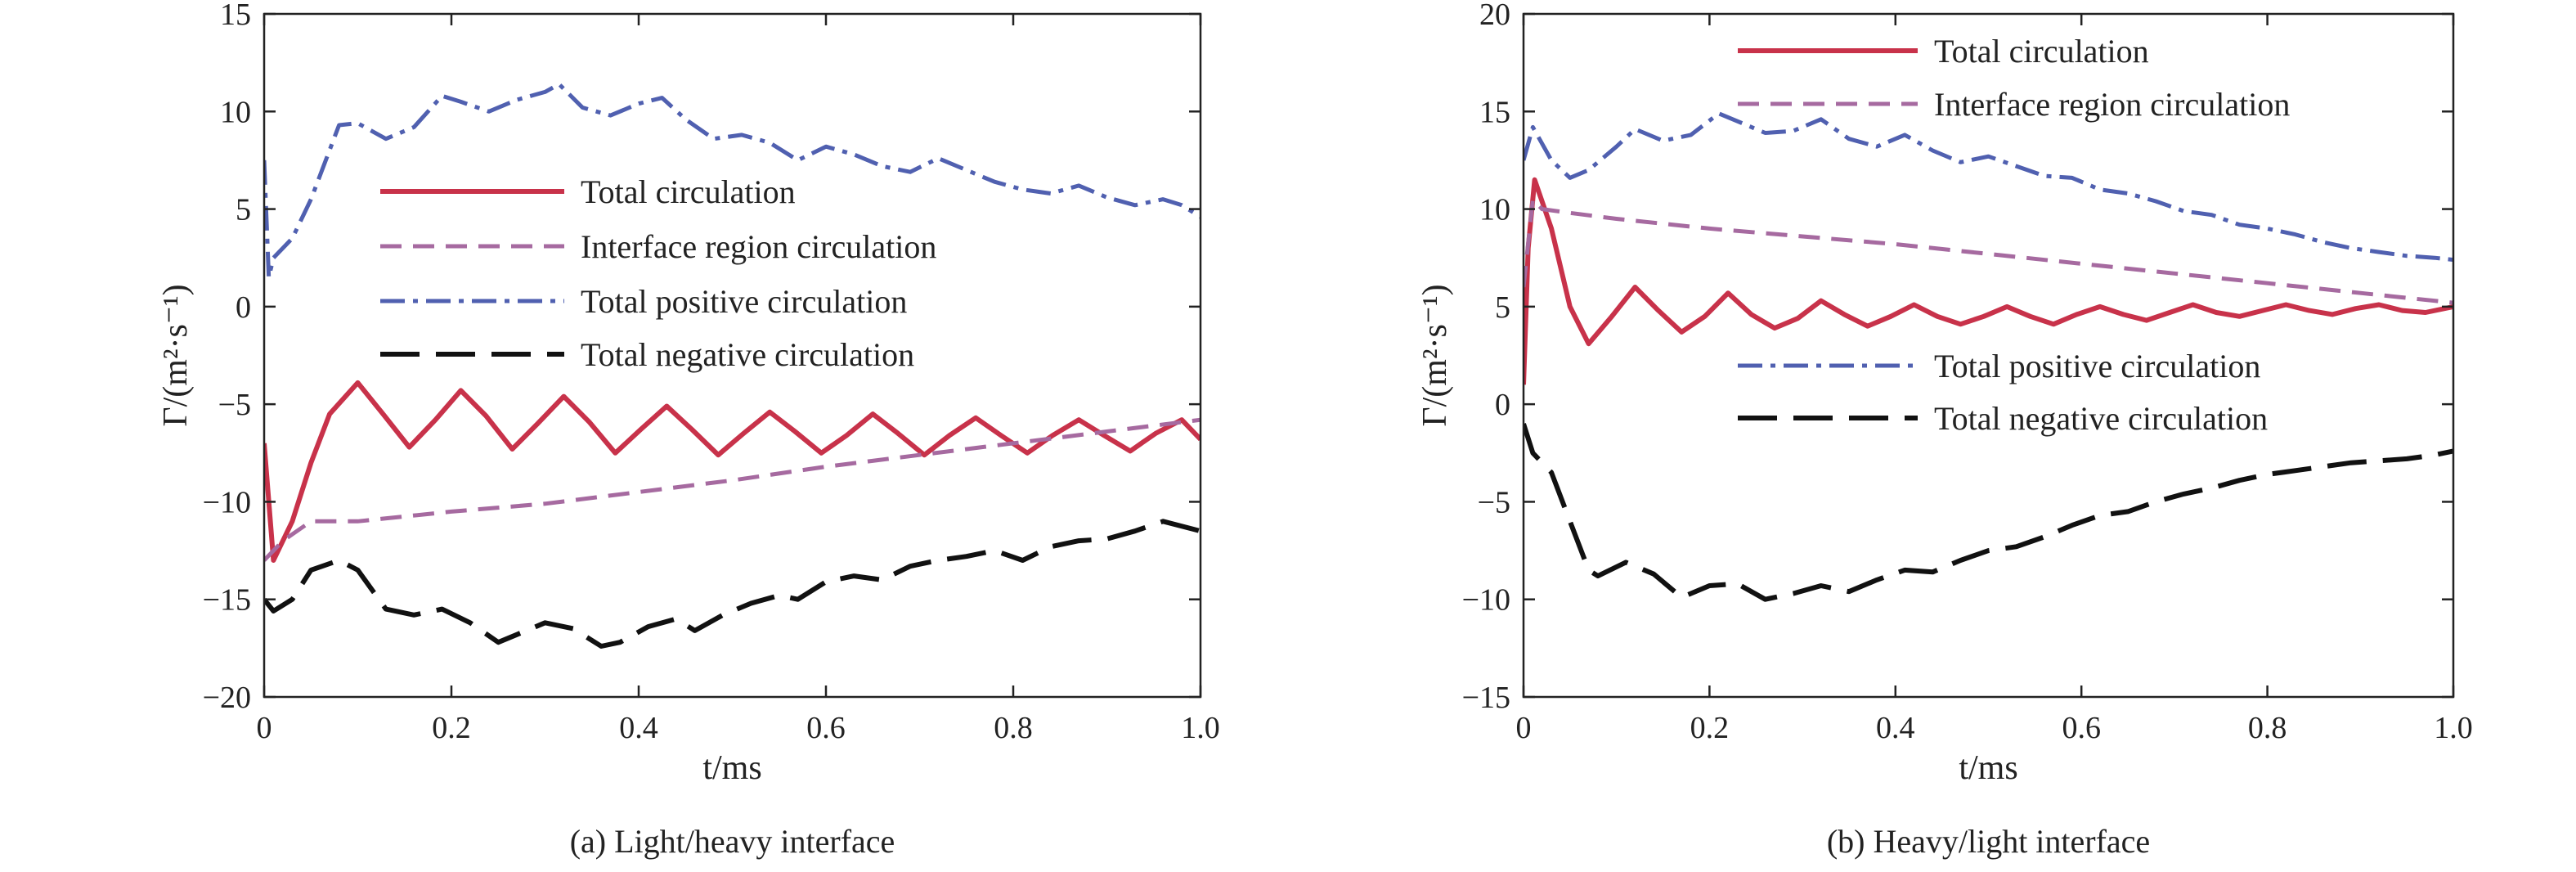 The height and width of the screenshot is (872, 2576). I want to click on x-tick-label-a-1: 0.2, so click(451, 728).